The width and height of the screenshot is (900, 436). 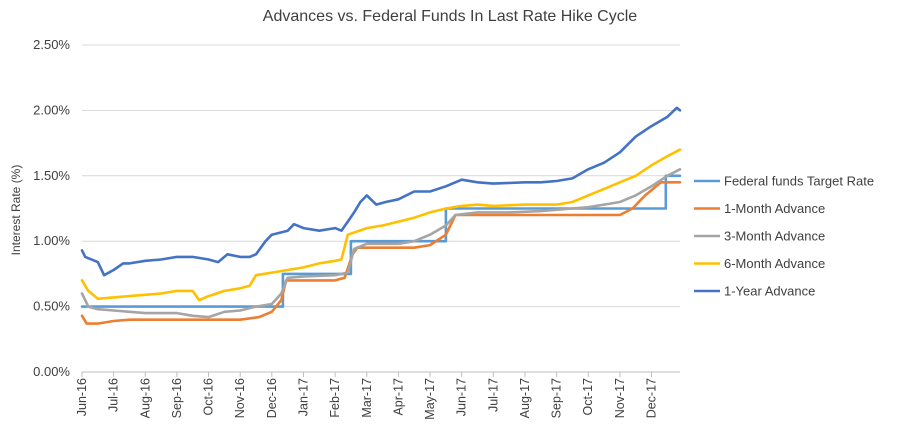 I want to click on y-tick-label: 2.50%, so click(x=51, y=44).